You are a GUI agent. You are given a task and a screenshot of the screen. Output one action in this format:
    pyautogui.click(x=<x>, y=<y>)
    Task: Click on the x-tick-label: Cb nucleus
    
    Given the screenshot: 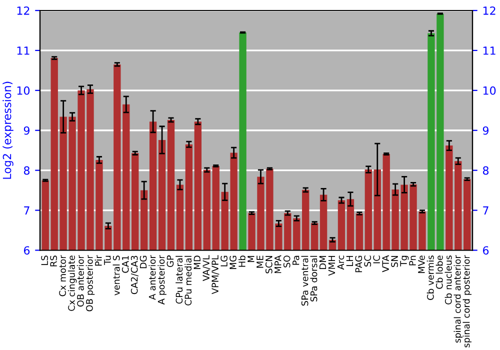 What is the action you would take?
    pyautogui.click(x=448, y=280)
    